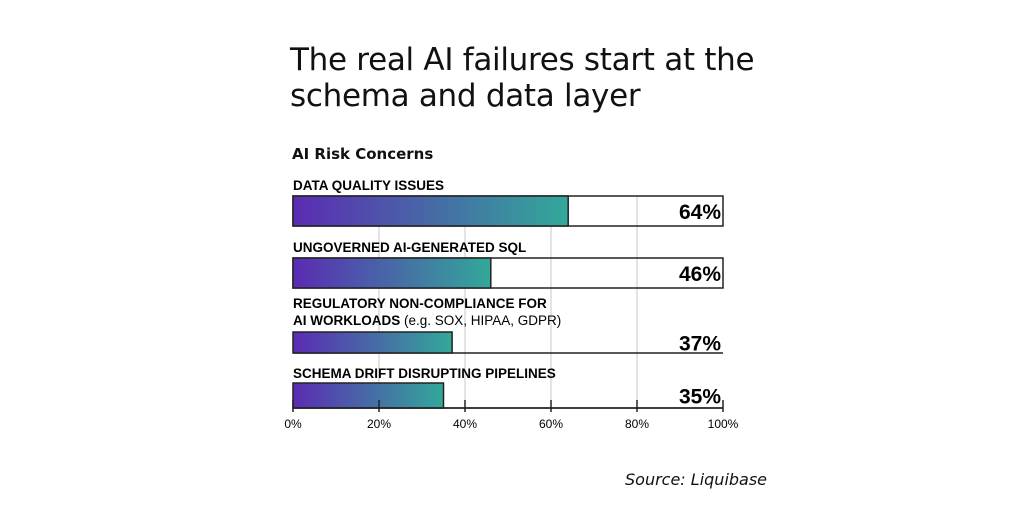  Describe the element at coordinates (465, 96) in the screenshot. I see `title-line-2: schema and data layer` at that location.